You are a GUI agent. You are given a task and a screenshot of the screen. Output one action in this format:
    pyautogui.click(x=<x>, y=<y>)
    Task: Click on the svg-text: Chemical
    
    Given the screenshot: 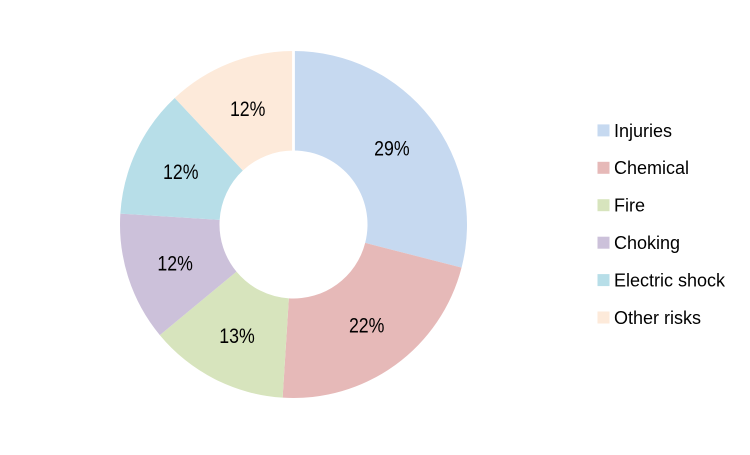 What is the action you would take?
    pyautogui.click(x=651, y=168)
    